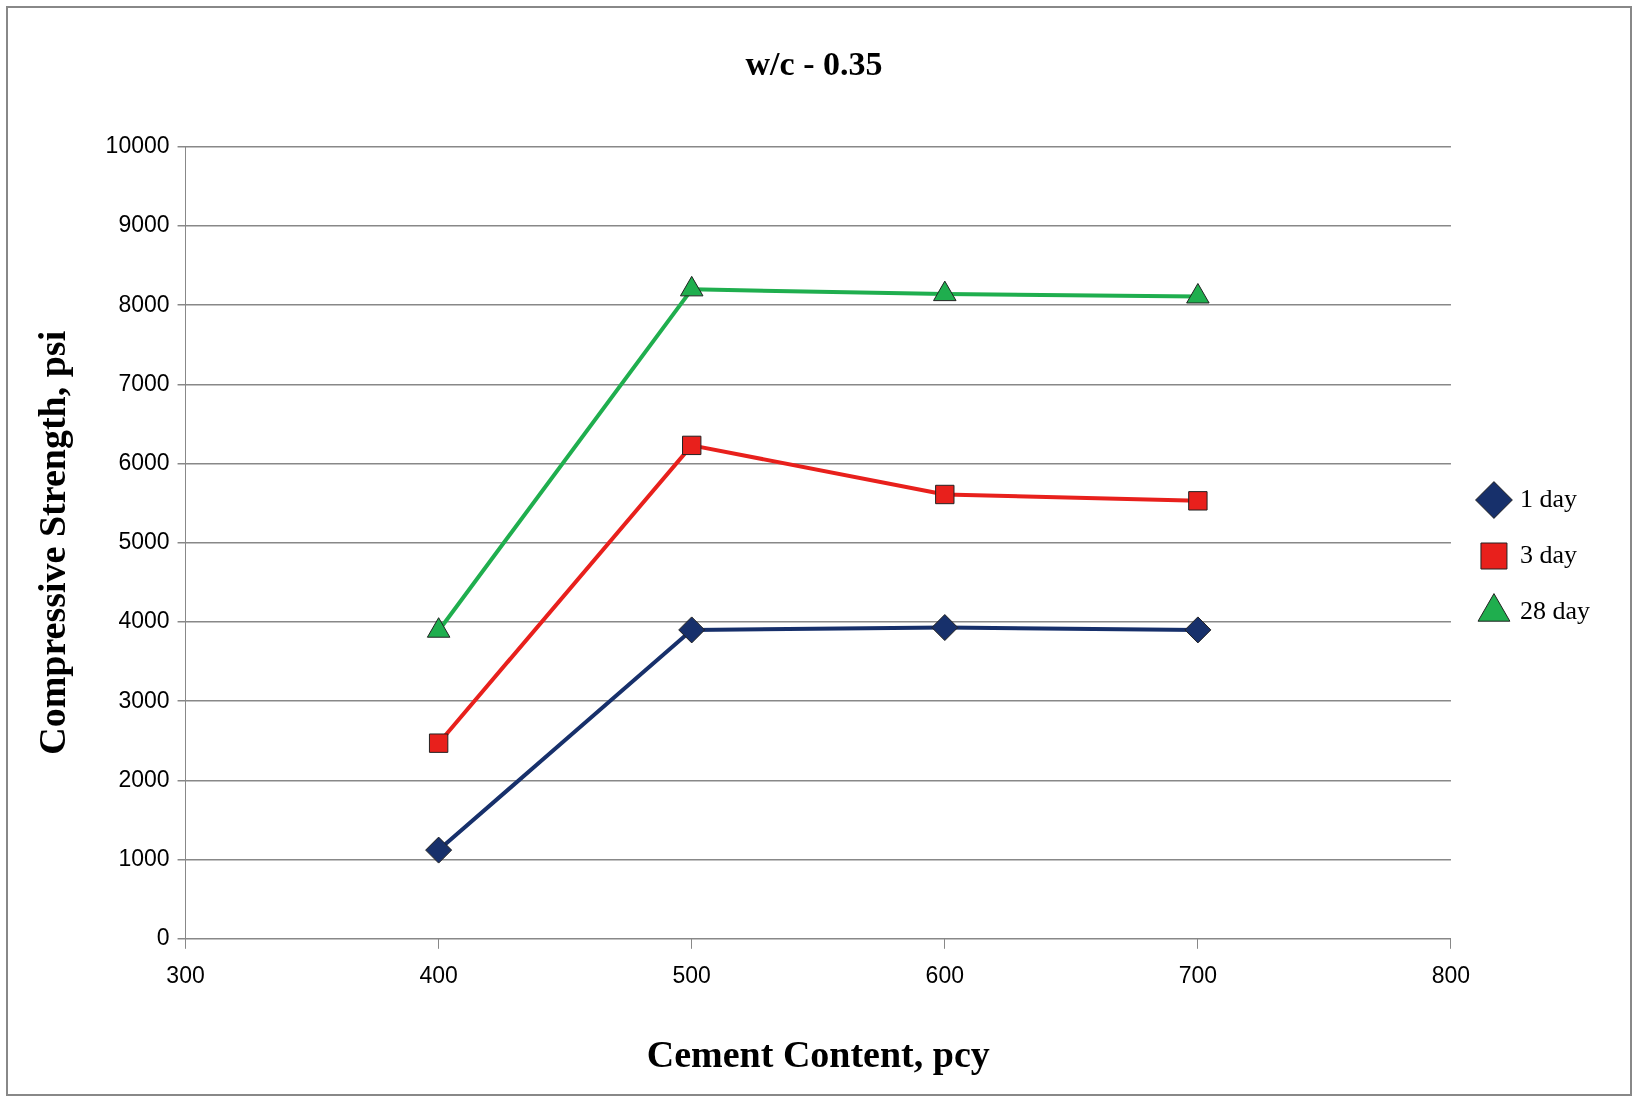  What do you see at coordinates (144, 303) in the screenshot?
I see `y-tick-label: 8000` at bounding box center [144, 303].